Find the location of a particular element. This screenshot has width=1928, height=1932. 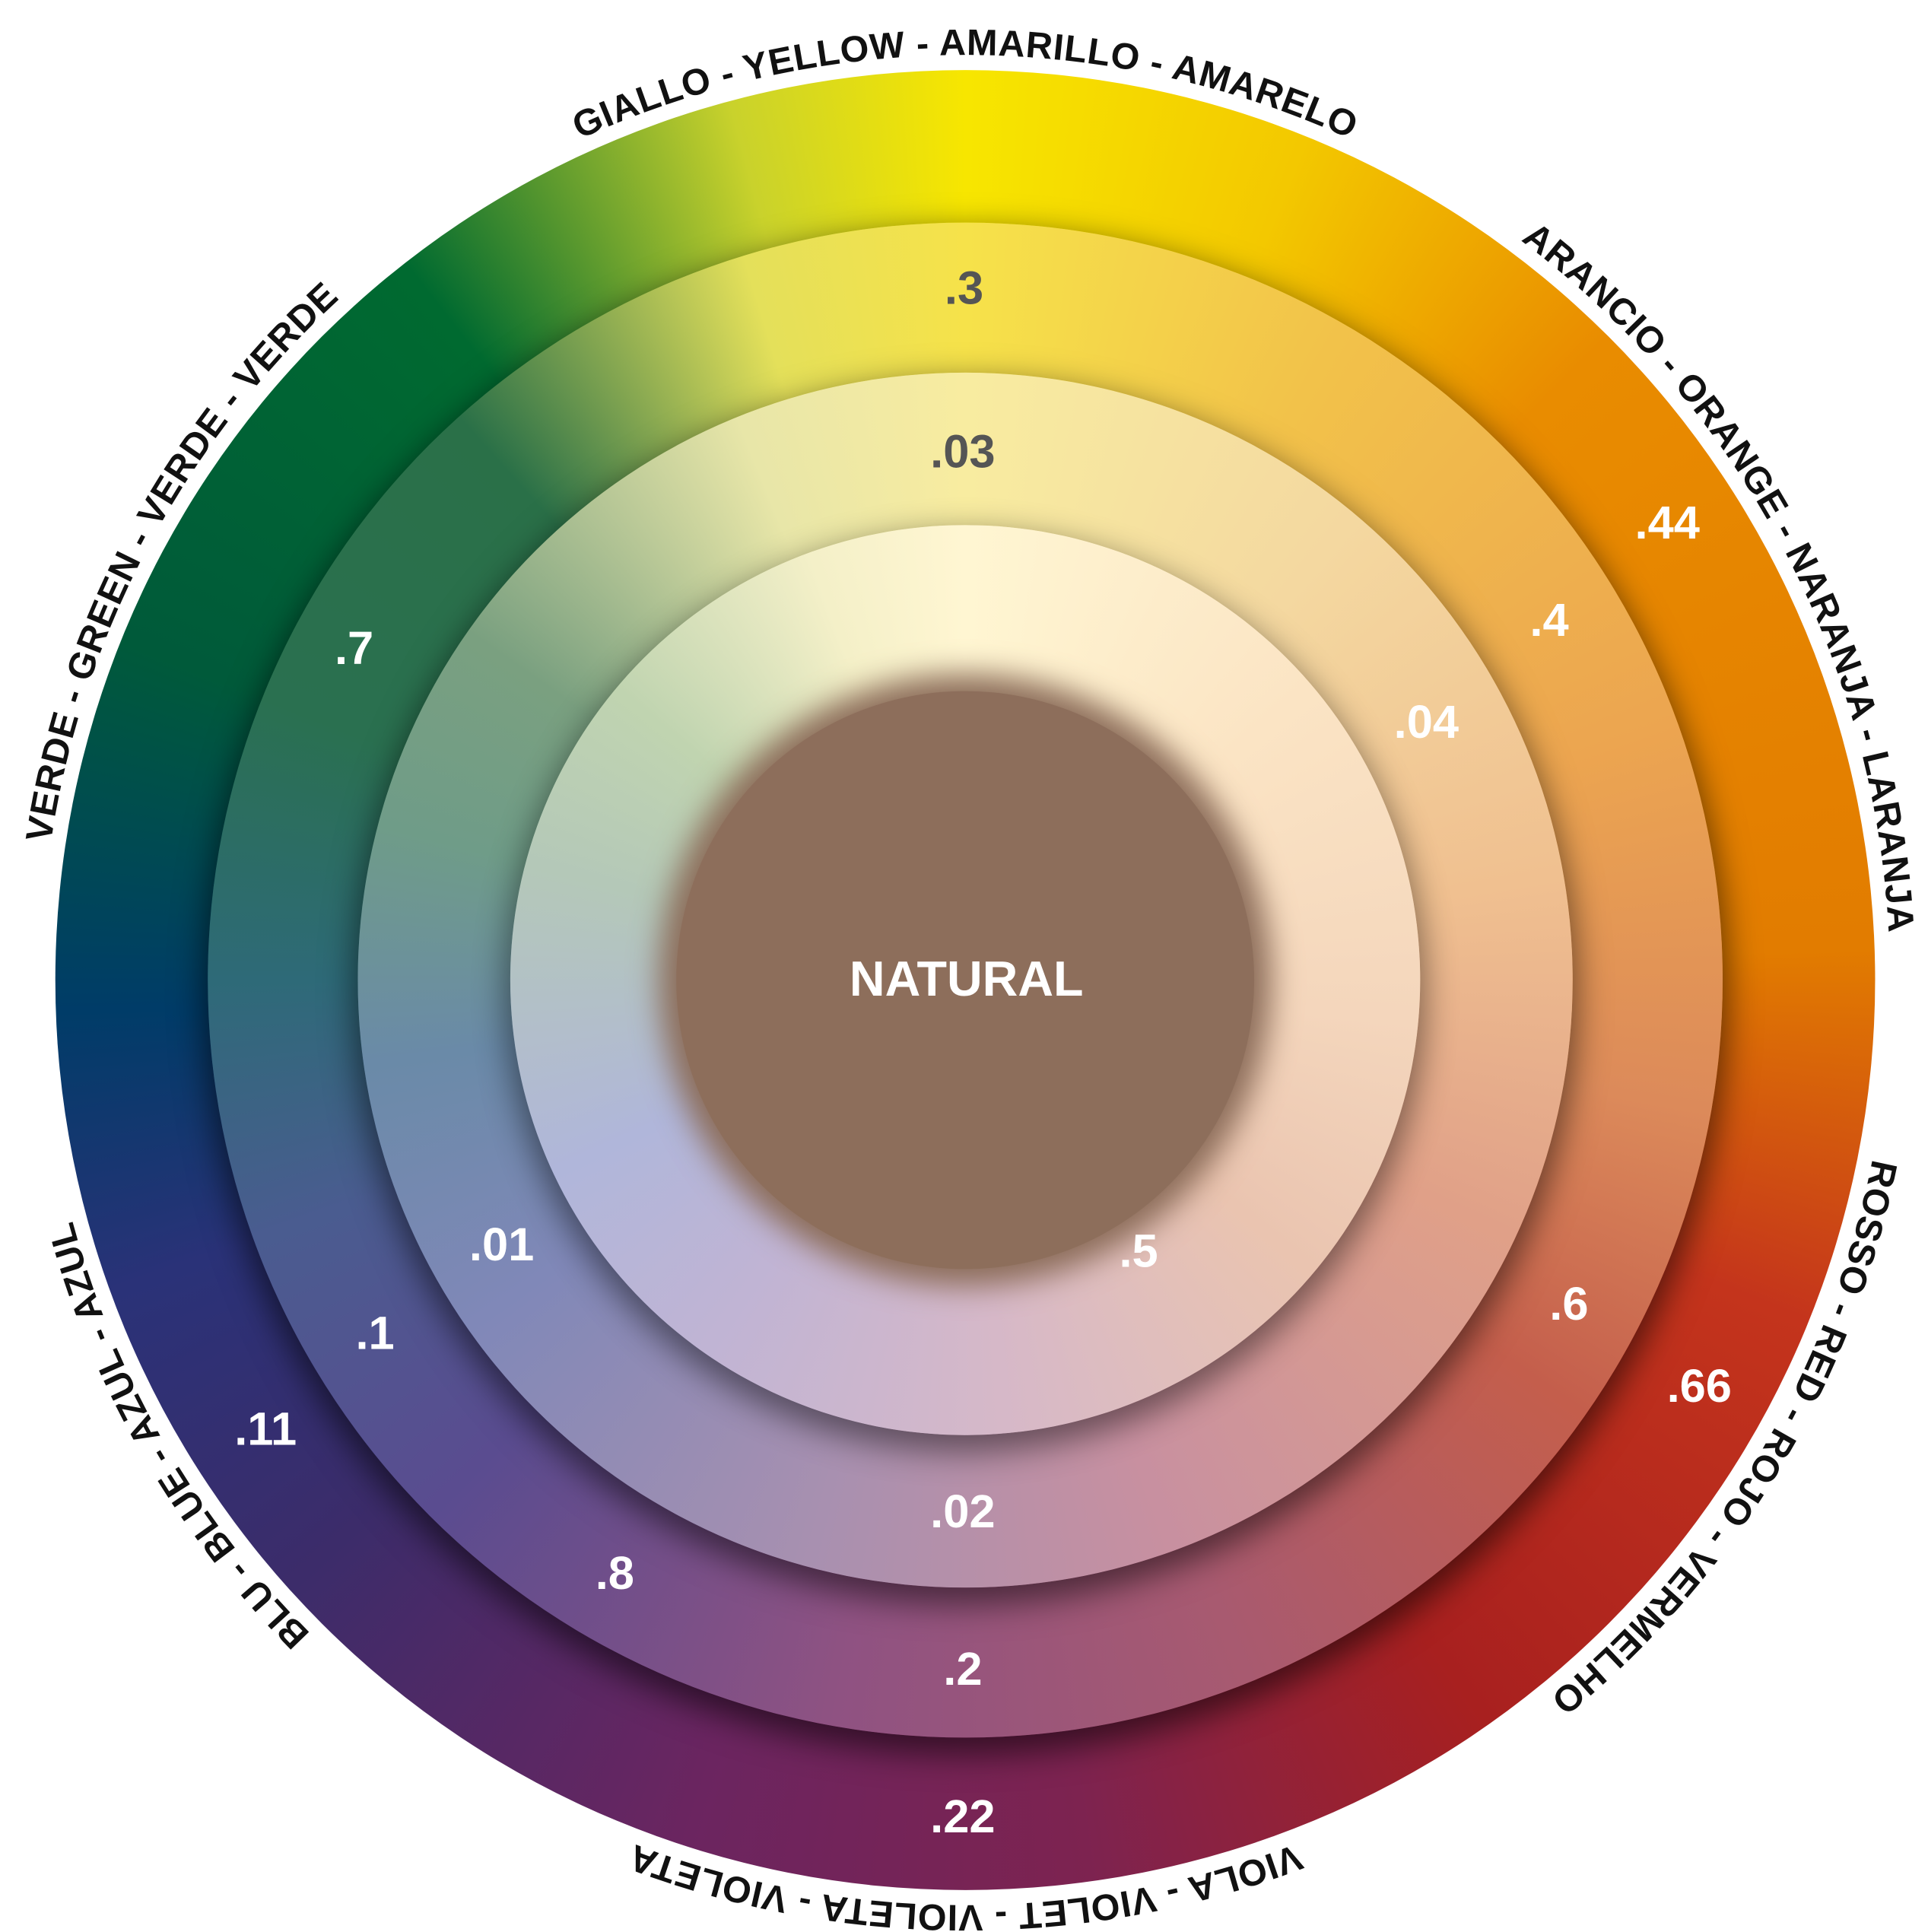

outer-label-path: VIOLA - VIOLET - VIOLETA - VIOLETA is located at coordinates (965, 1884).